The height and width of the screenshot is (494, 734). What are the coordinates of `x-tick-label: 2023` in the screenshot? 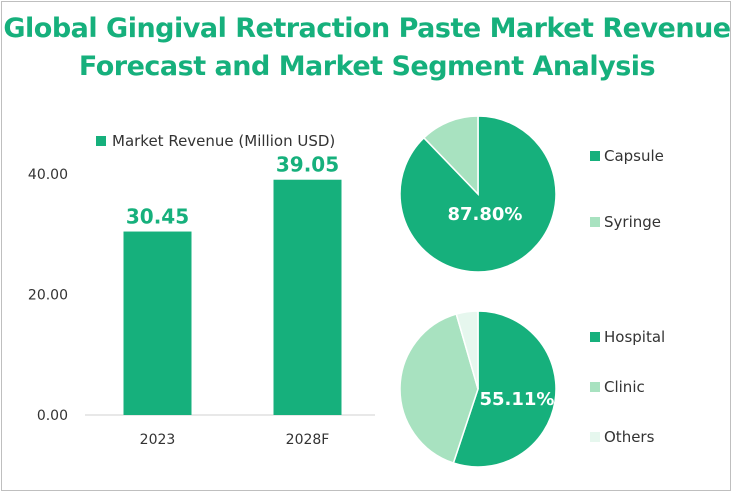 It's located at (158, 440).